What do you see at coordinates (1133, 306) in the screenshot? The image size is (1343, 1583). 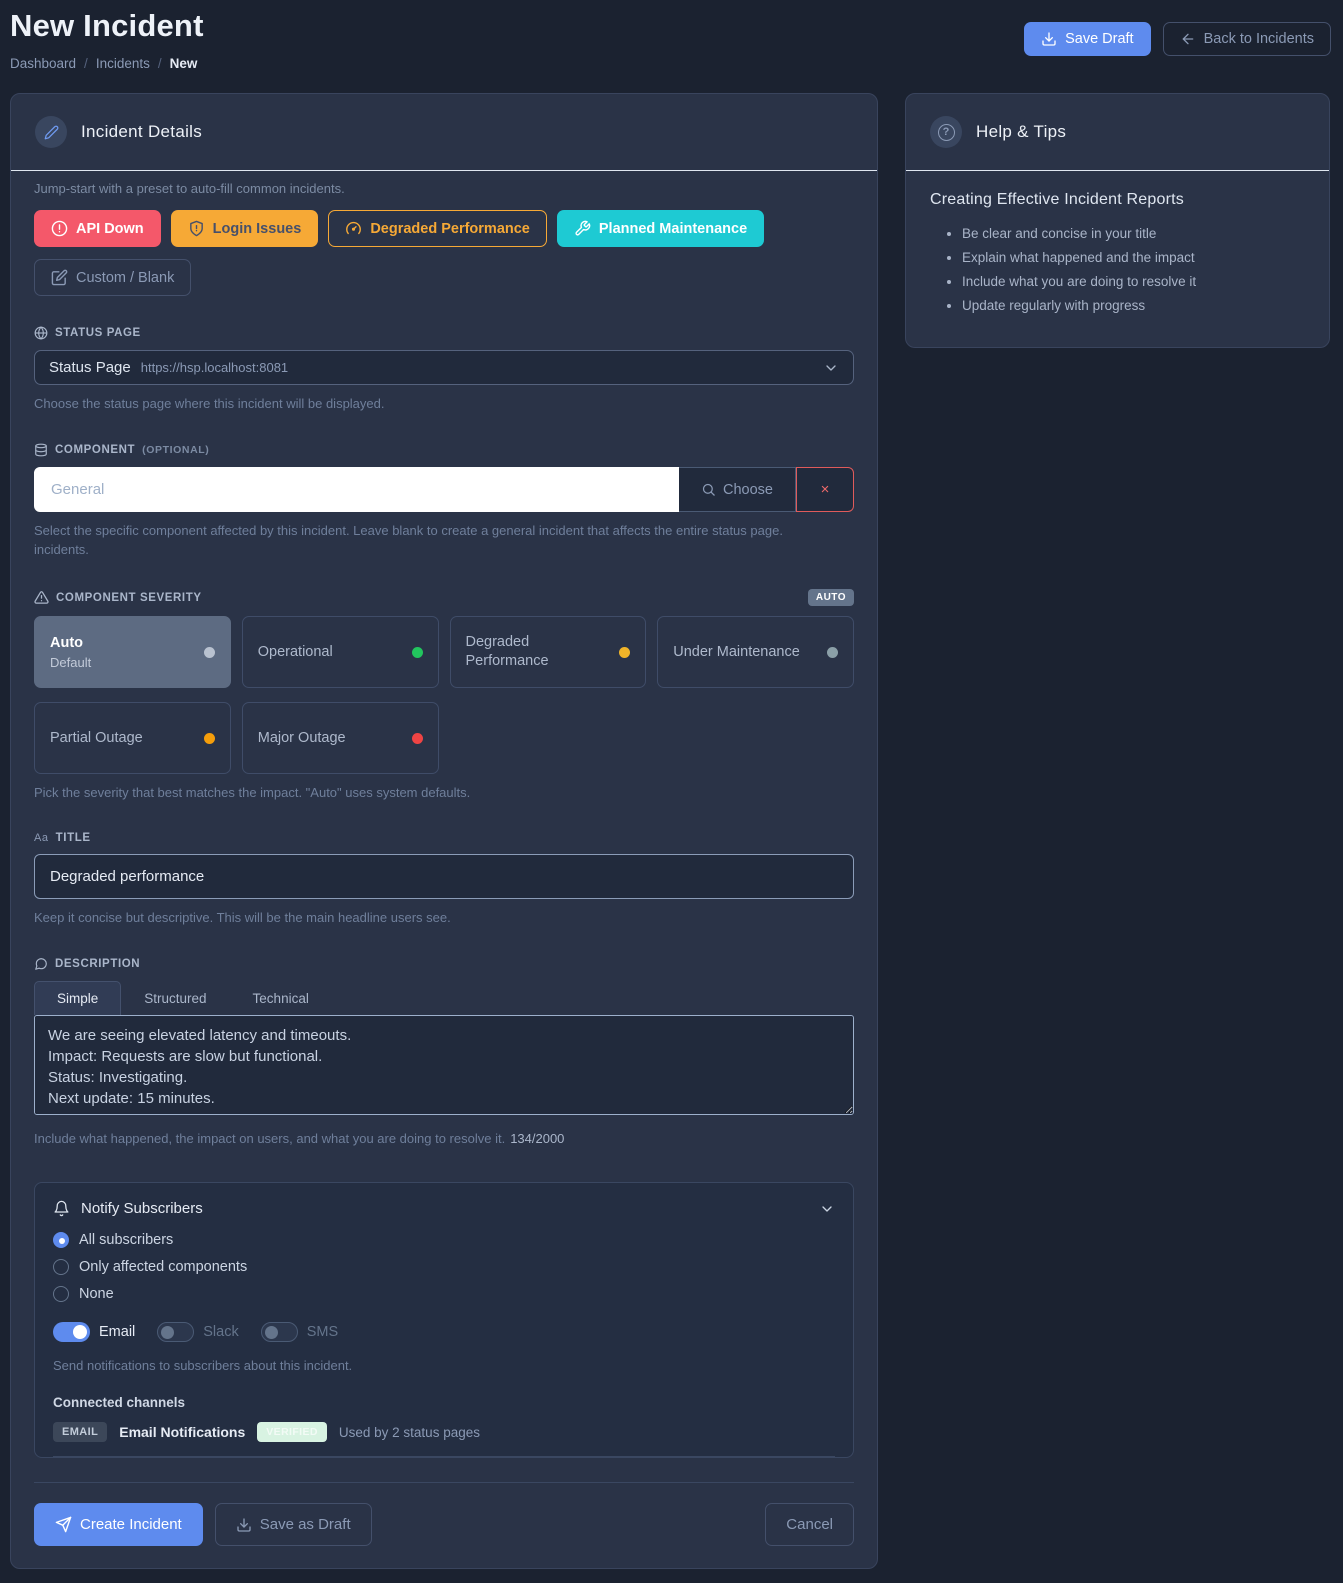 I see `tip-item: Update regularly with progress` at bounding box center [1133, 306].